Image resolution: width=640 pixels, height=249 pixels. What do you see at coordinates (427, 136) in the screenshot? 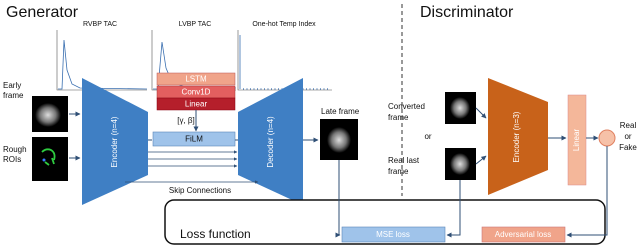
I see `or-label: or` at bounding box center [427, 136].